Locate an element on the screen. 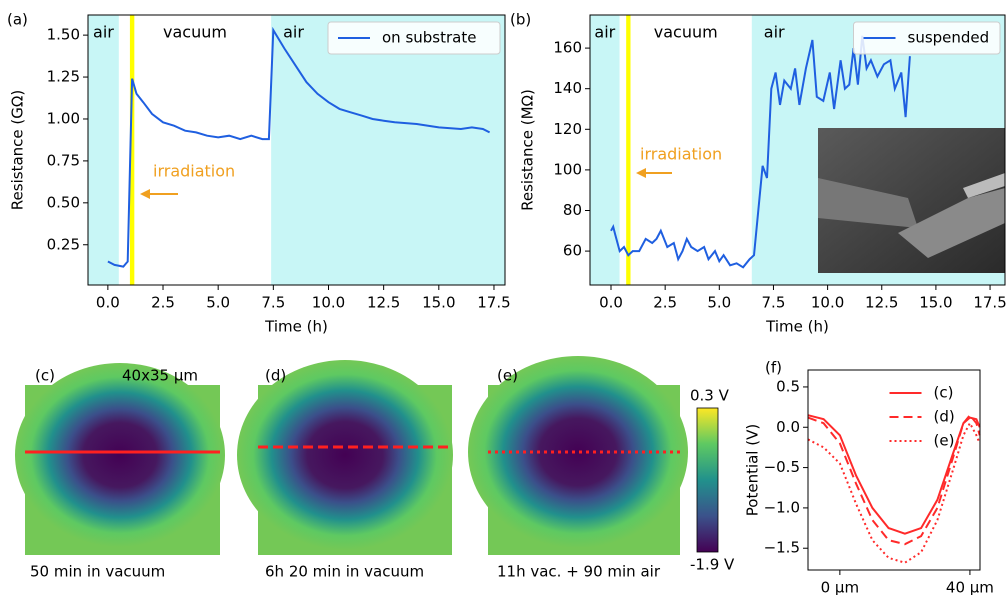 This screenshot has height=595, width=1007. y-tick-label: 0.50 is located at coordinates (63, 202).